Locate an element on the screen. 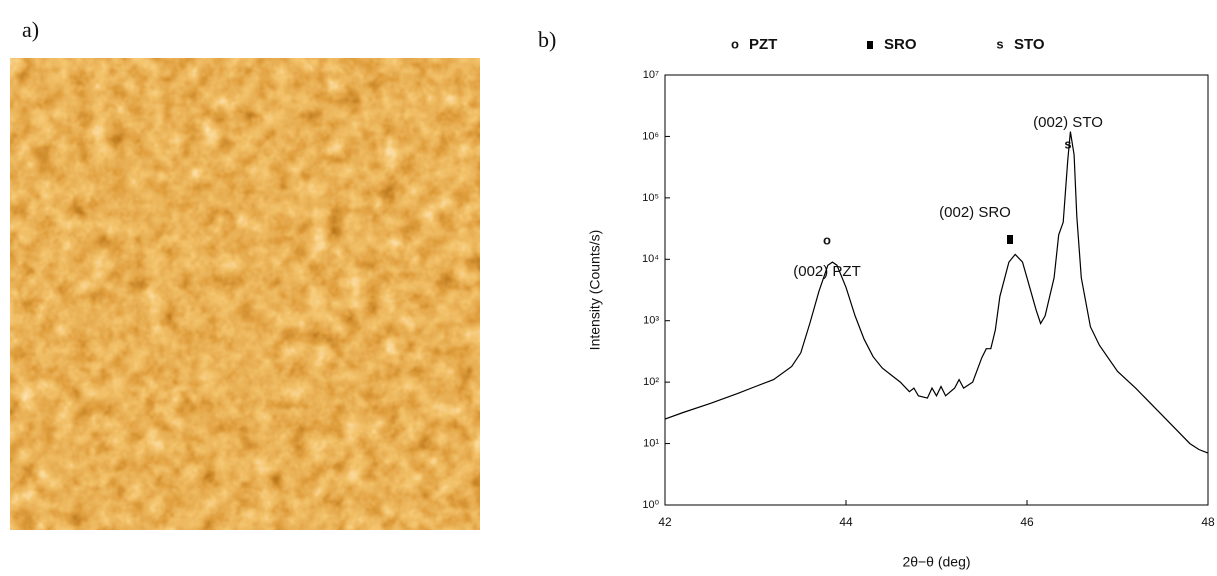  x-tick-label: 44 is located at coordinates (846, 522).